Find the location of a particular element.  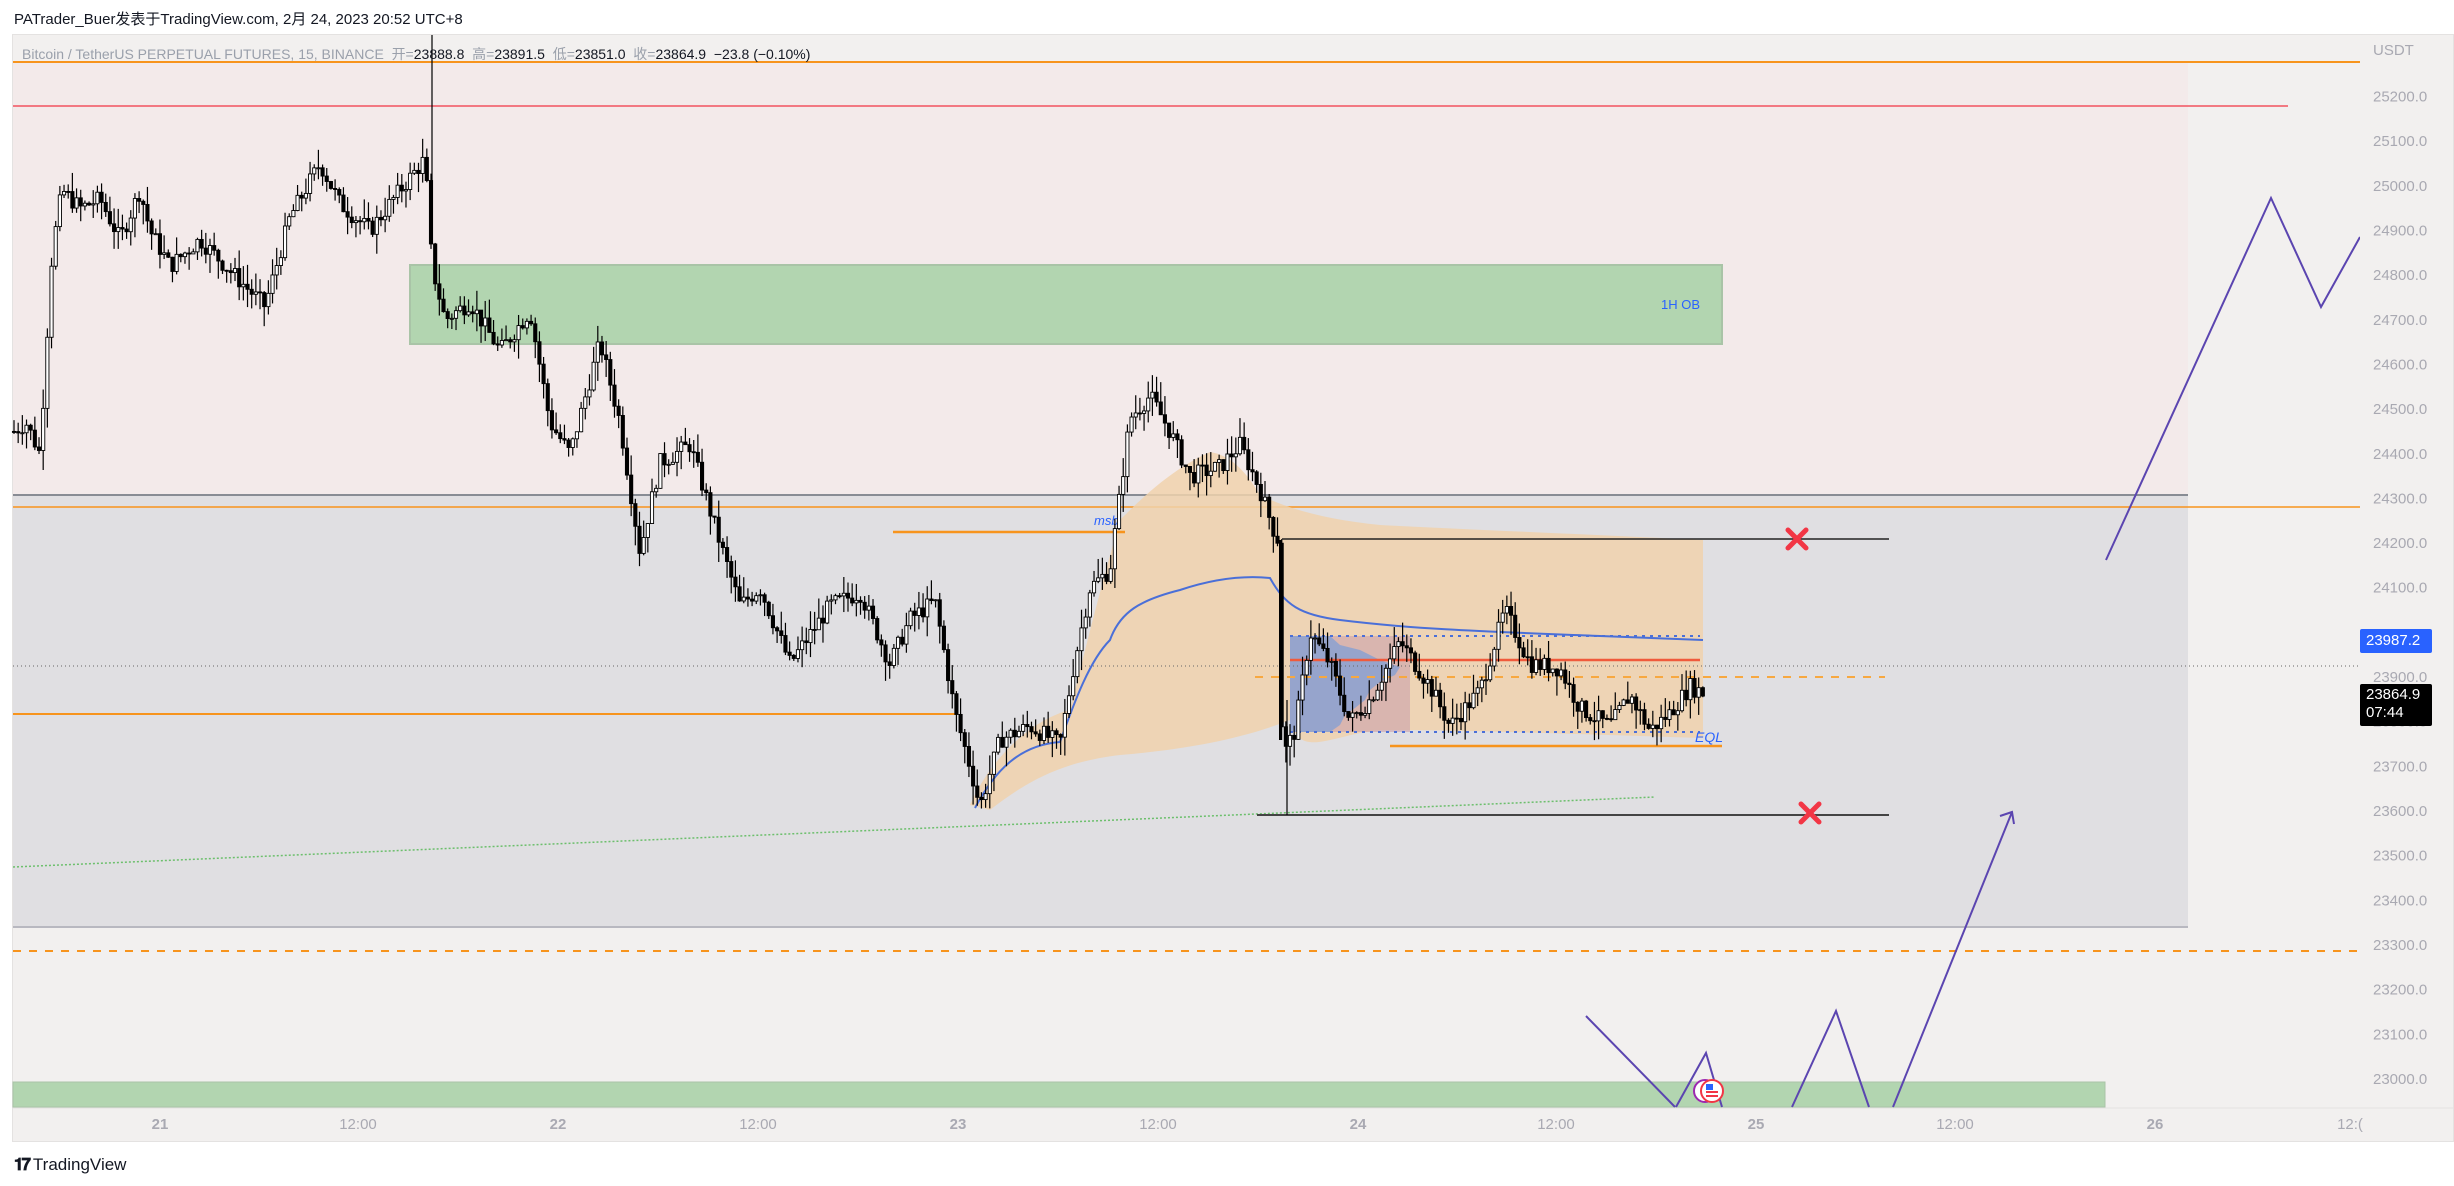

close-label: 收= is located at coordinates (644, 54).